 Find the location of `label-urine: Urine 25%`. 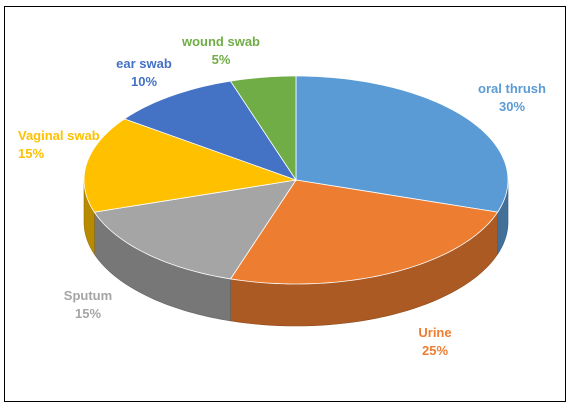

label-urine: Urine 25% is located at coordinates (435, 342).